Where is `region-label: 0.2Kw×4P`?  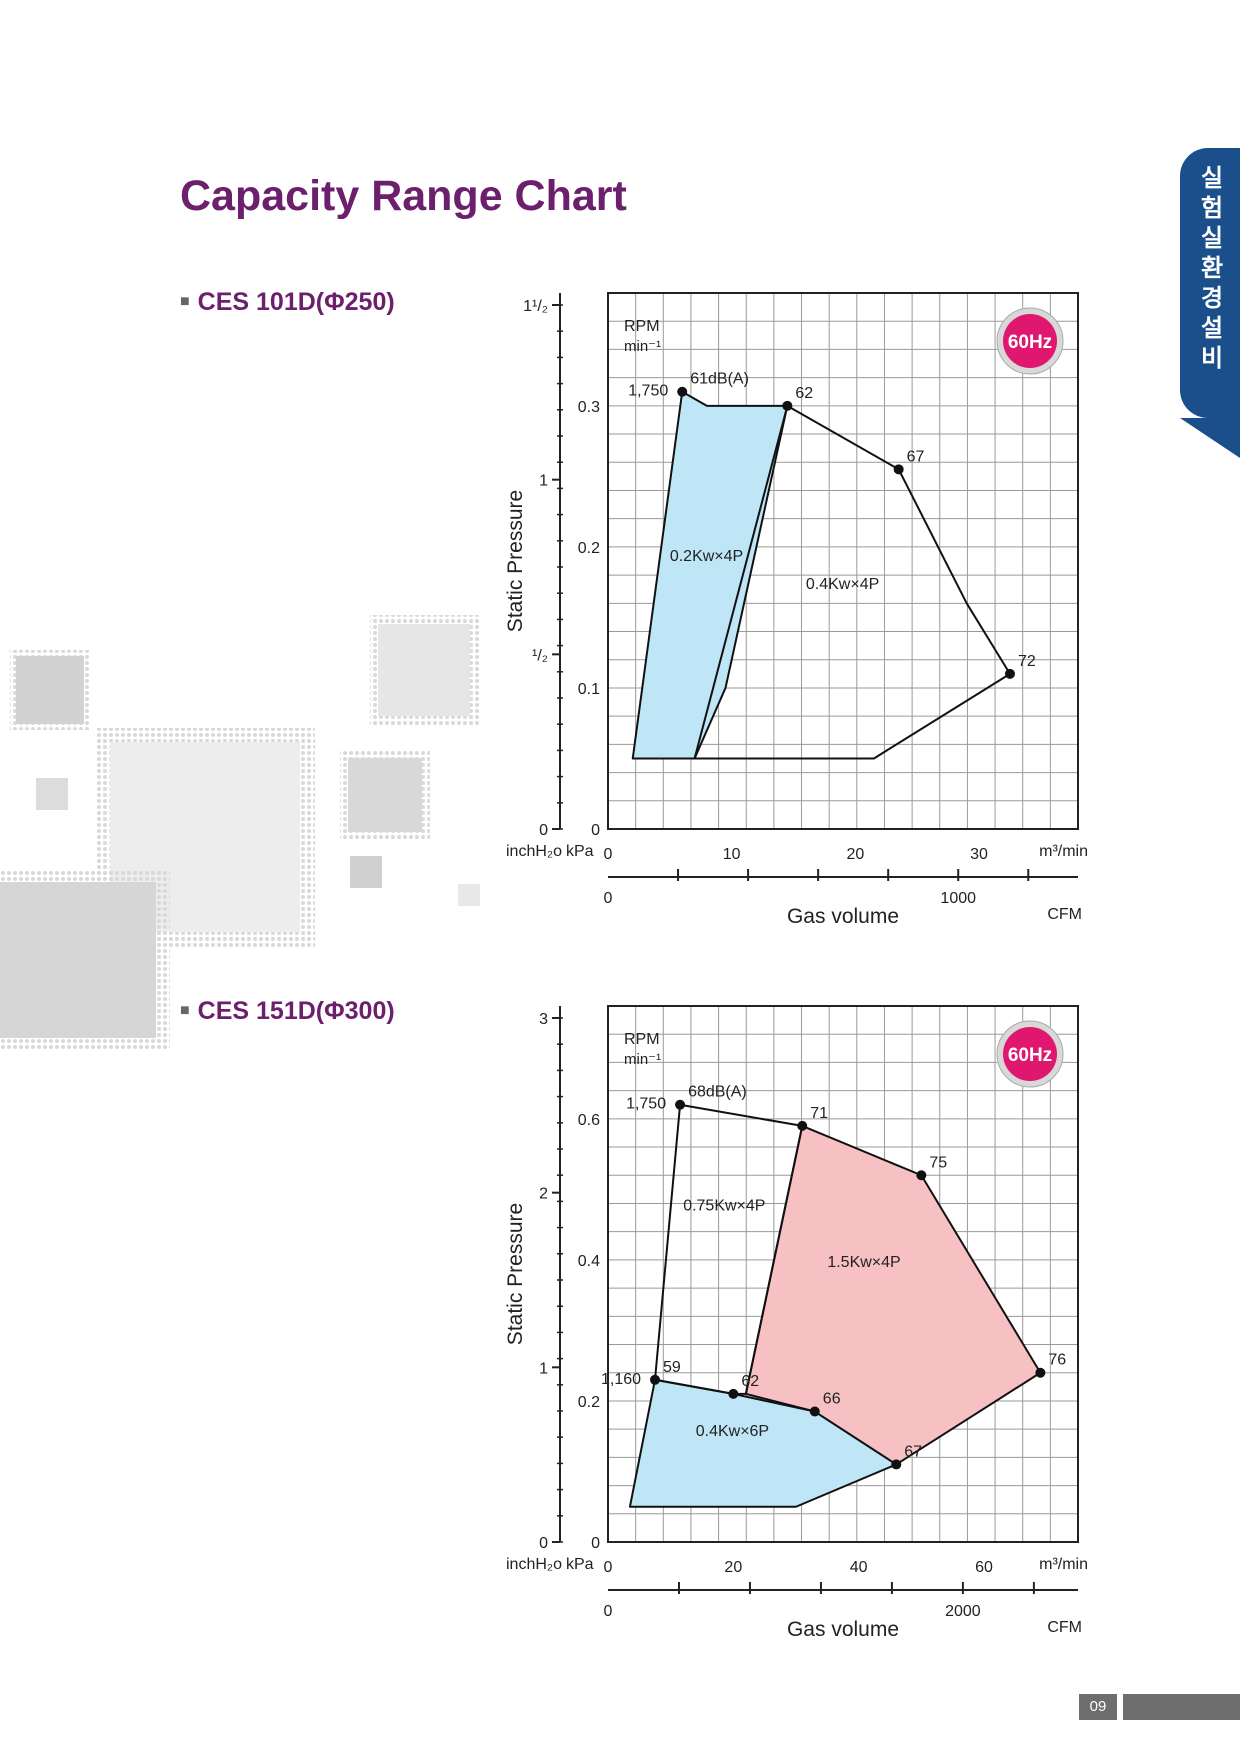 region-label: 0.2Kw×4P is located at coordinates (706, 556).